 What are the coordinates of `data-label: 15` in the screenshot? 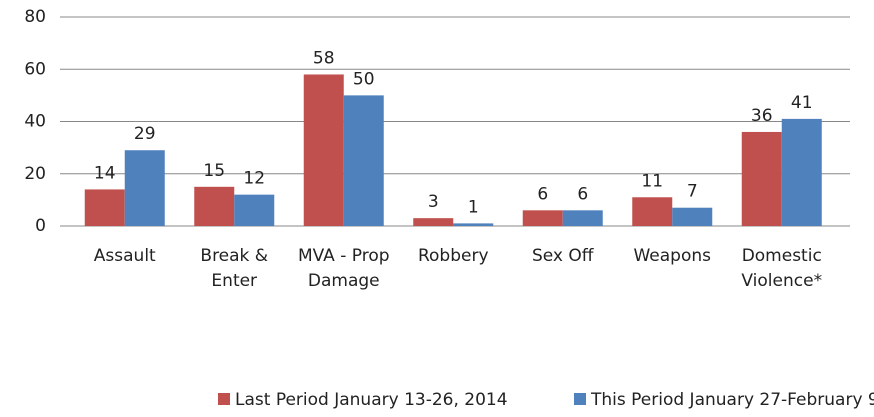 It's located at (214, 171).